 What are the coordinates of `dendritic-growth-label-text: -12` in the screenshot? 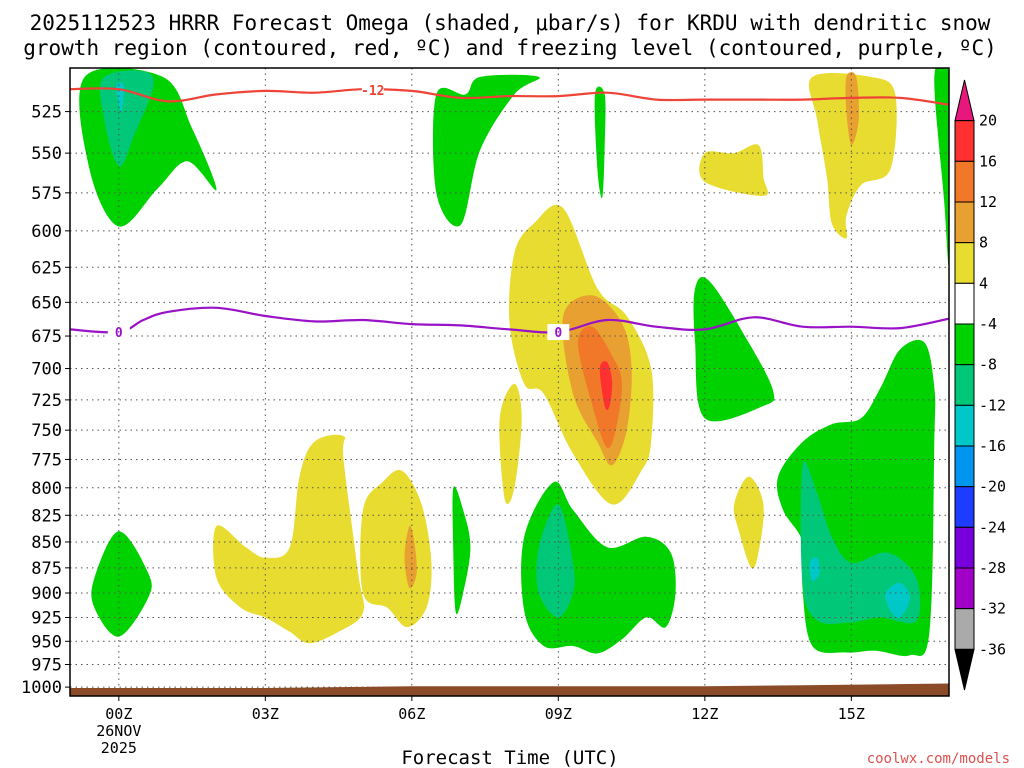 It's located at (372, 91).